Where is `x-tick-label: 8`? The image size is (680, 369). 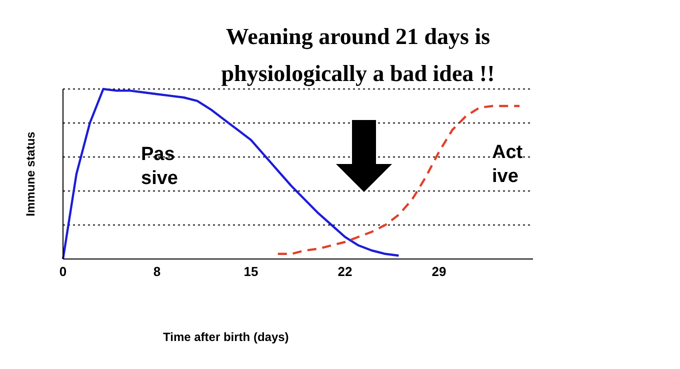 x-tick-label: 8 is located at coordinates (157, 272).